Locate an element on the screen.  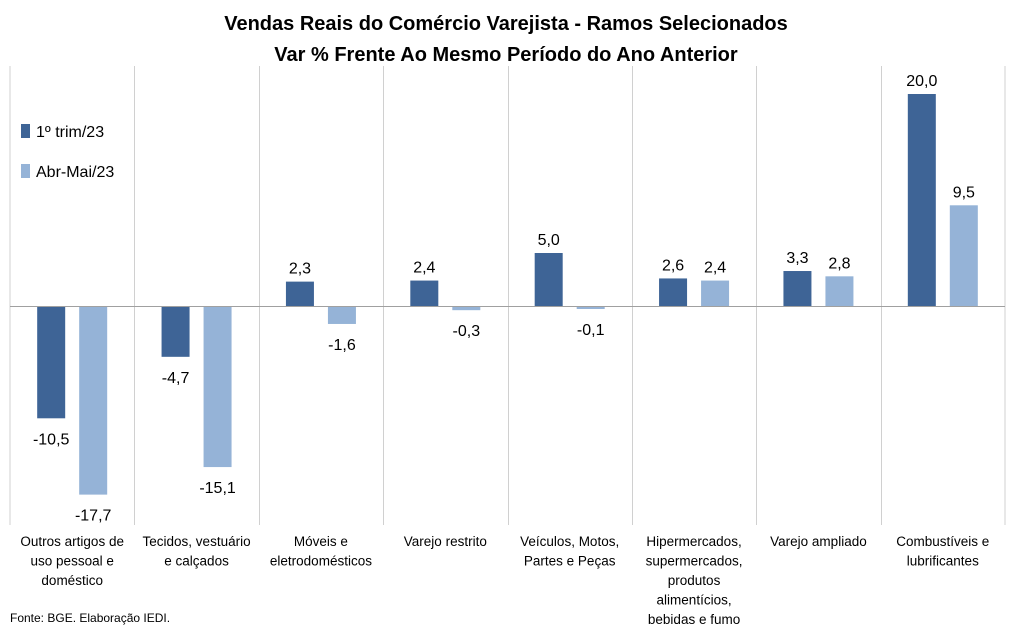
value-label: 20,0 is located at coordinates (921, 81).